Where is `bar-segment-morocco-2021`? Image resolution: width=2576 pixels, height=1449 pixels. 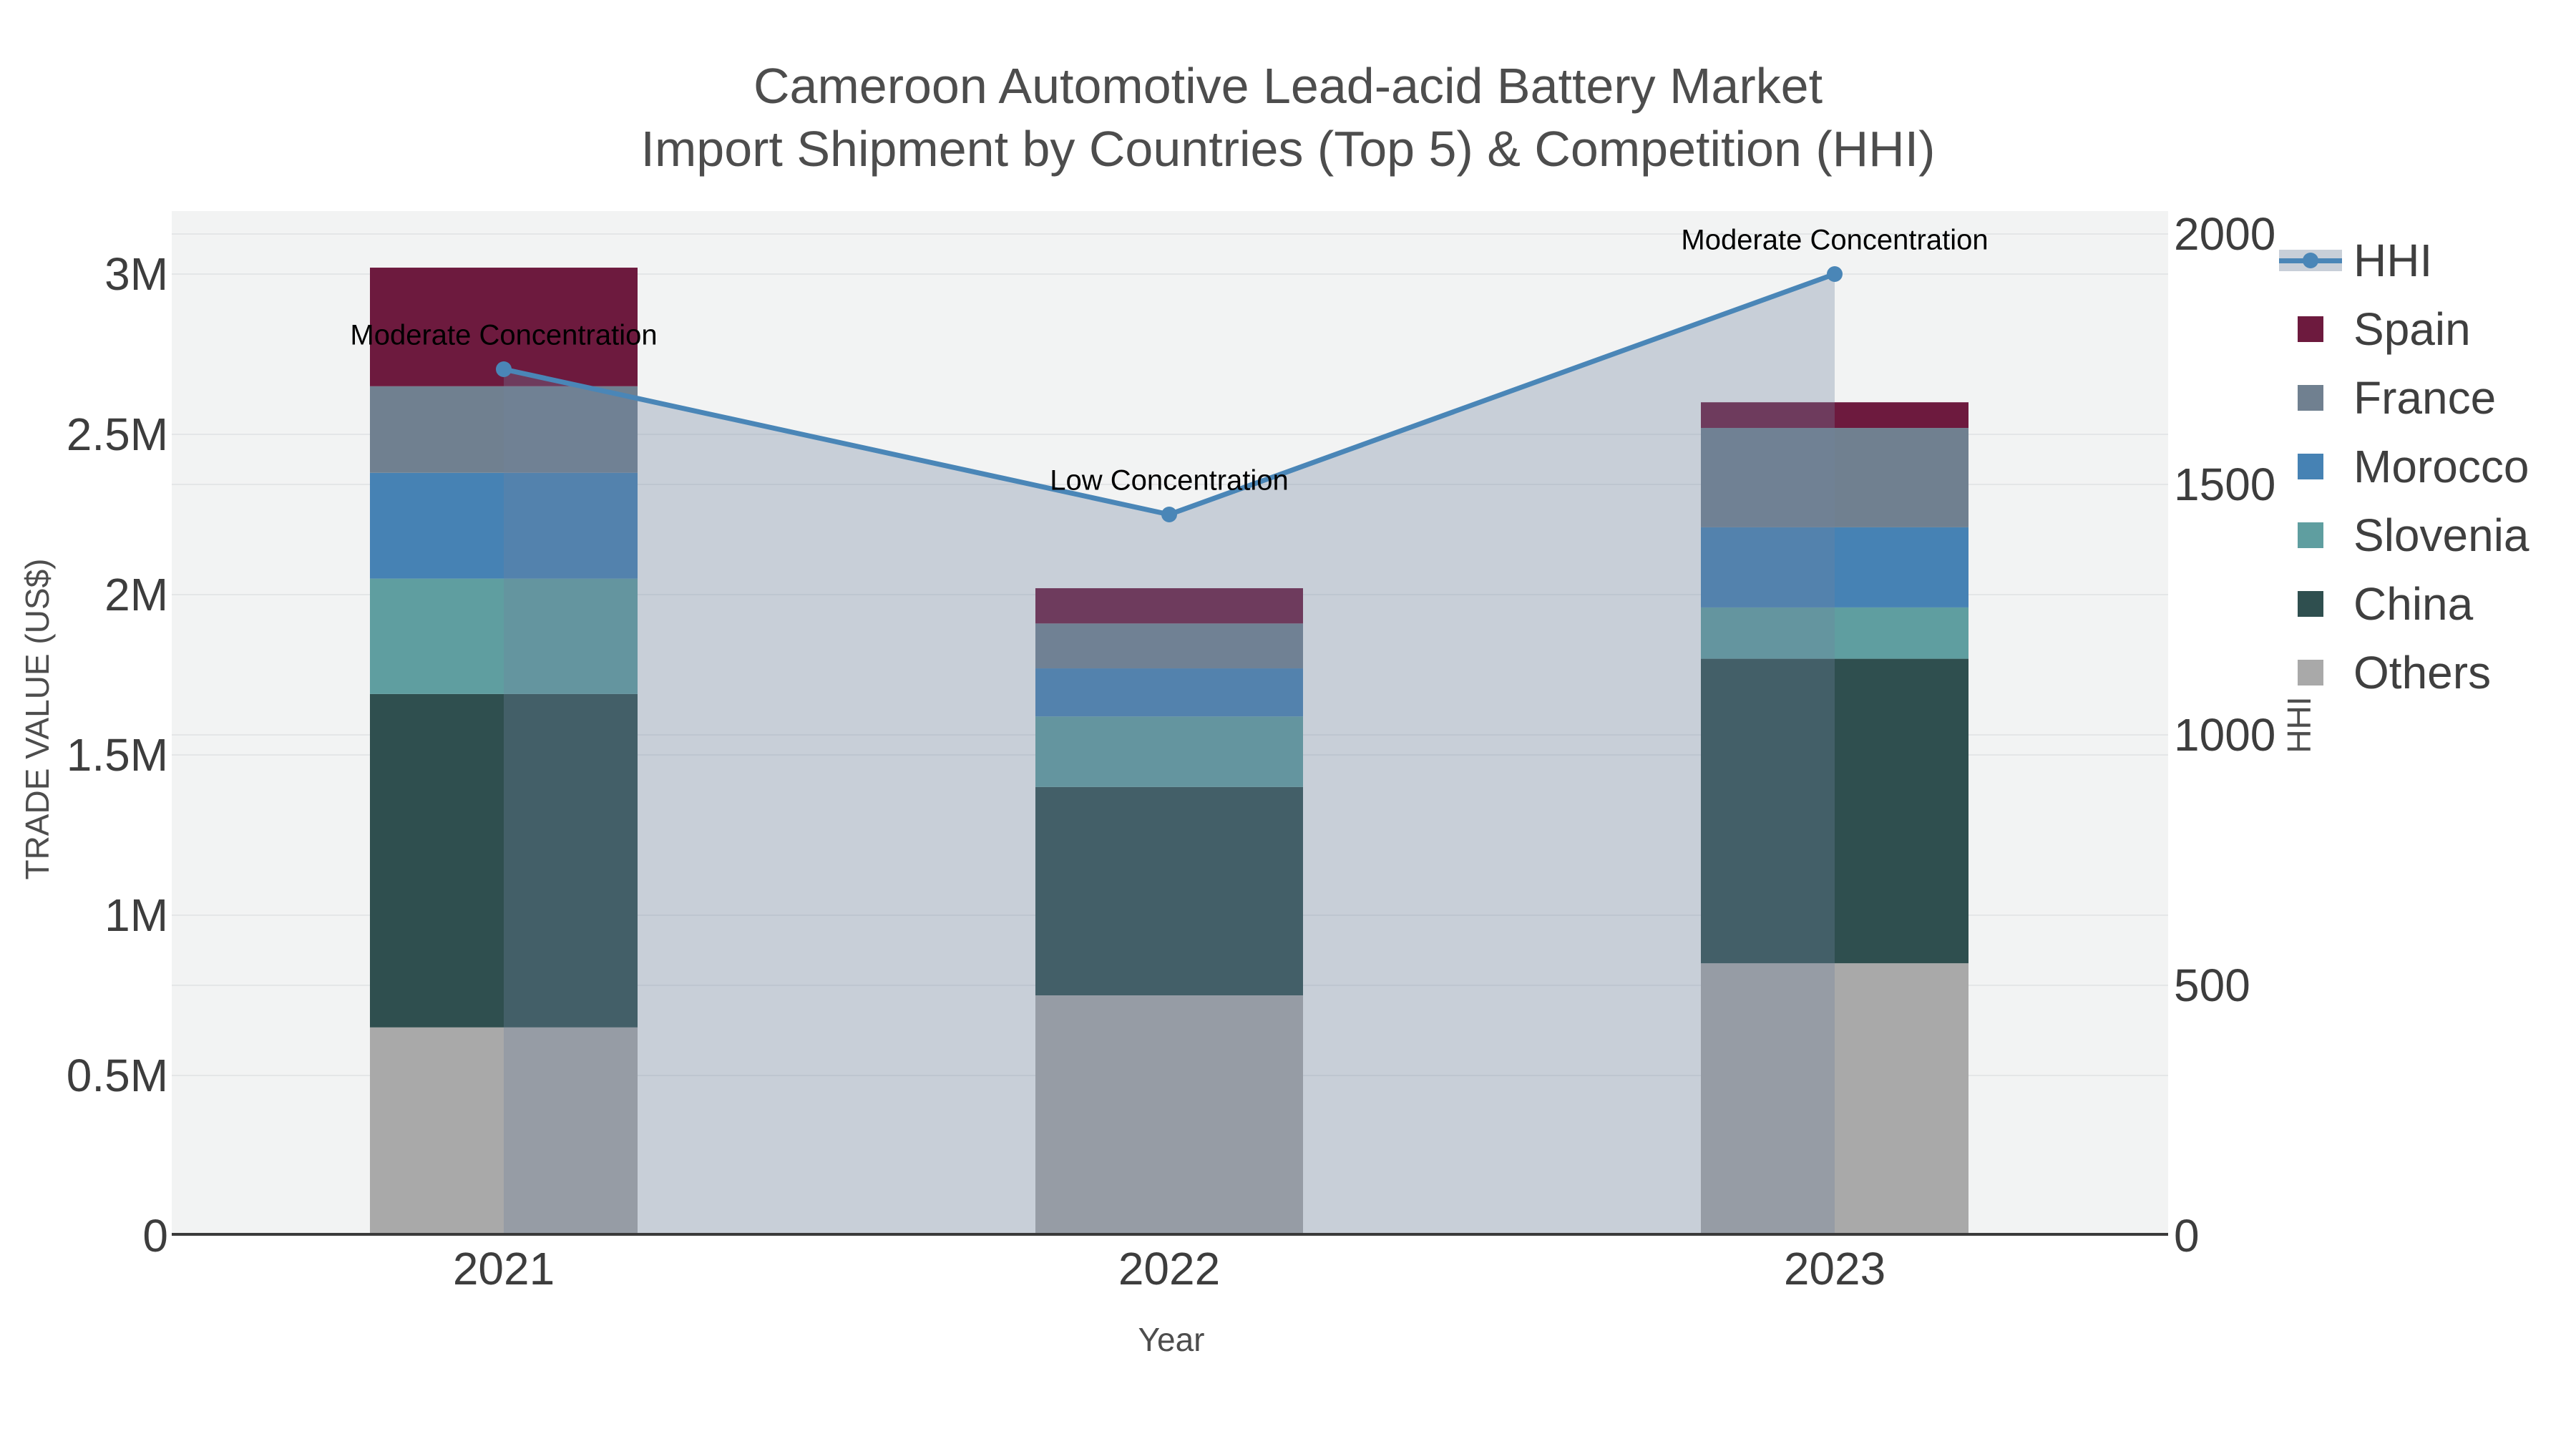
bar-segment-morocco-2021 is located at coordinates (504, 525).